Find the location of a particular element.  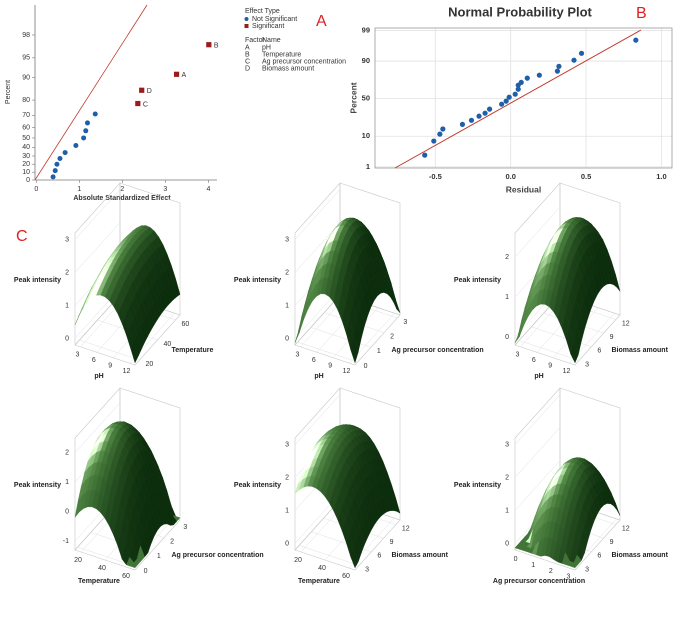

panel-label: B is located at coordinates (641, 13).